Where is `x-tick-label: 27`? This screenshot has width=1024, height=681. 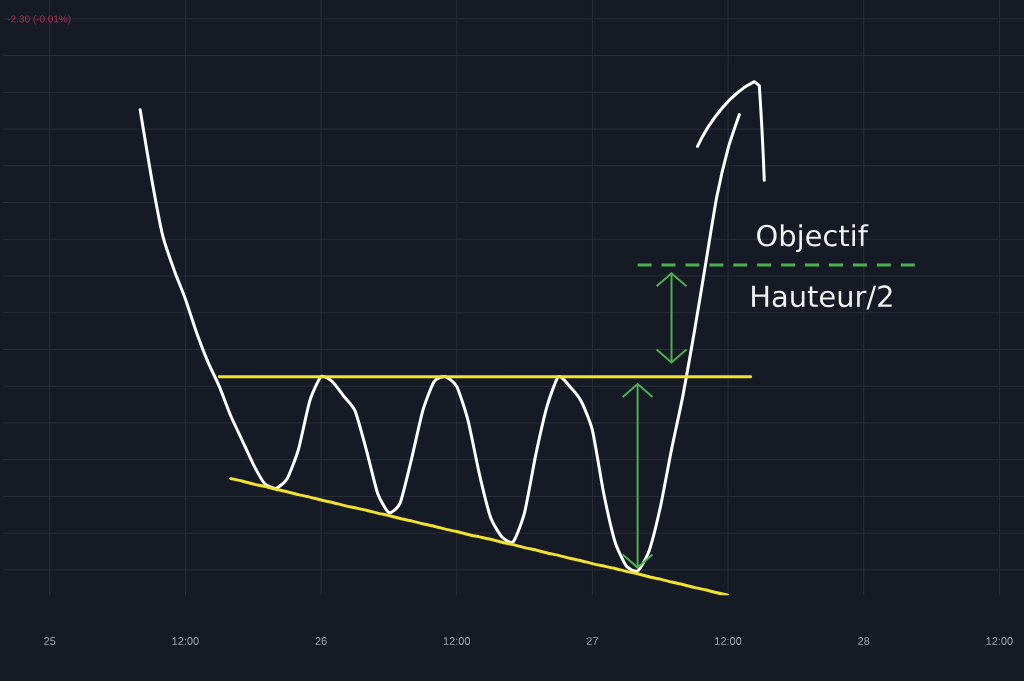 x-tick-label: 27 is located at coordinates (592, 641).